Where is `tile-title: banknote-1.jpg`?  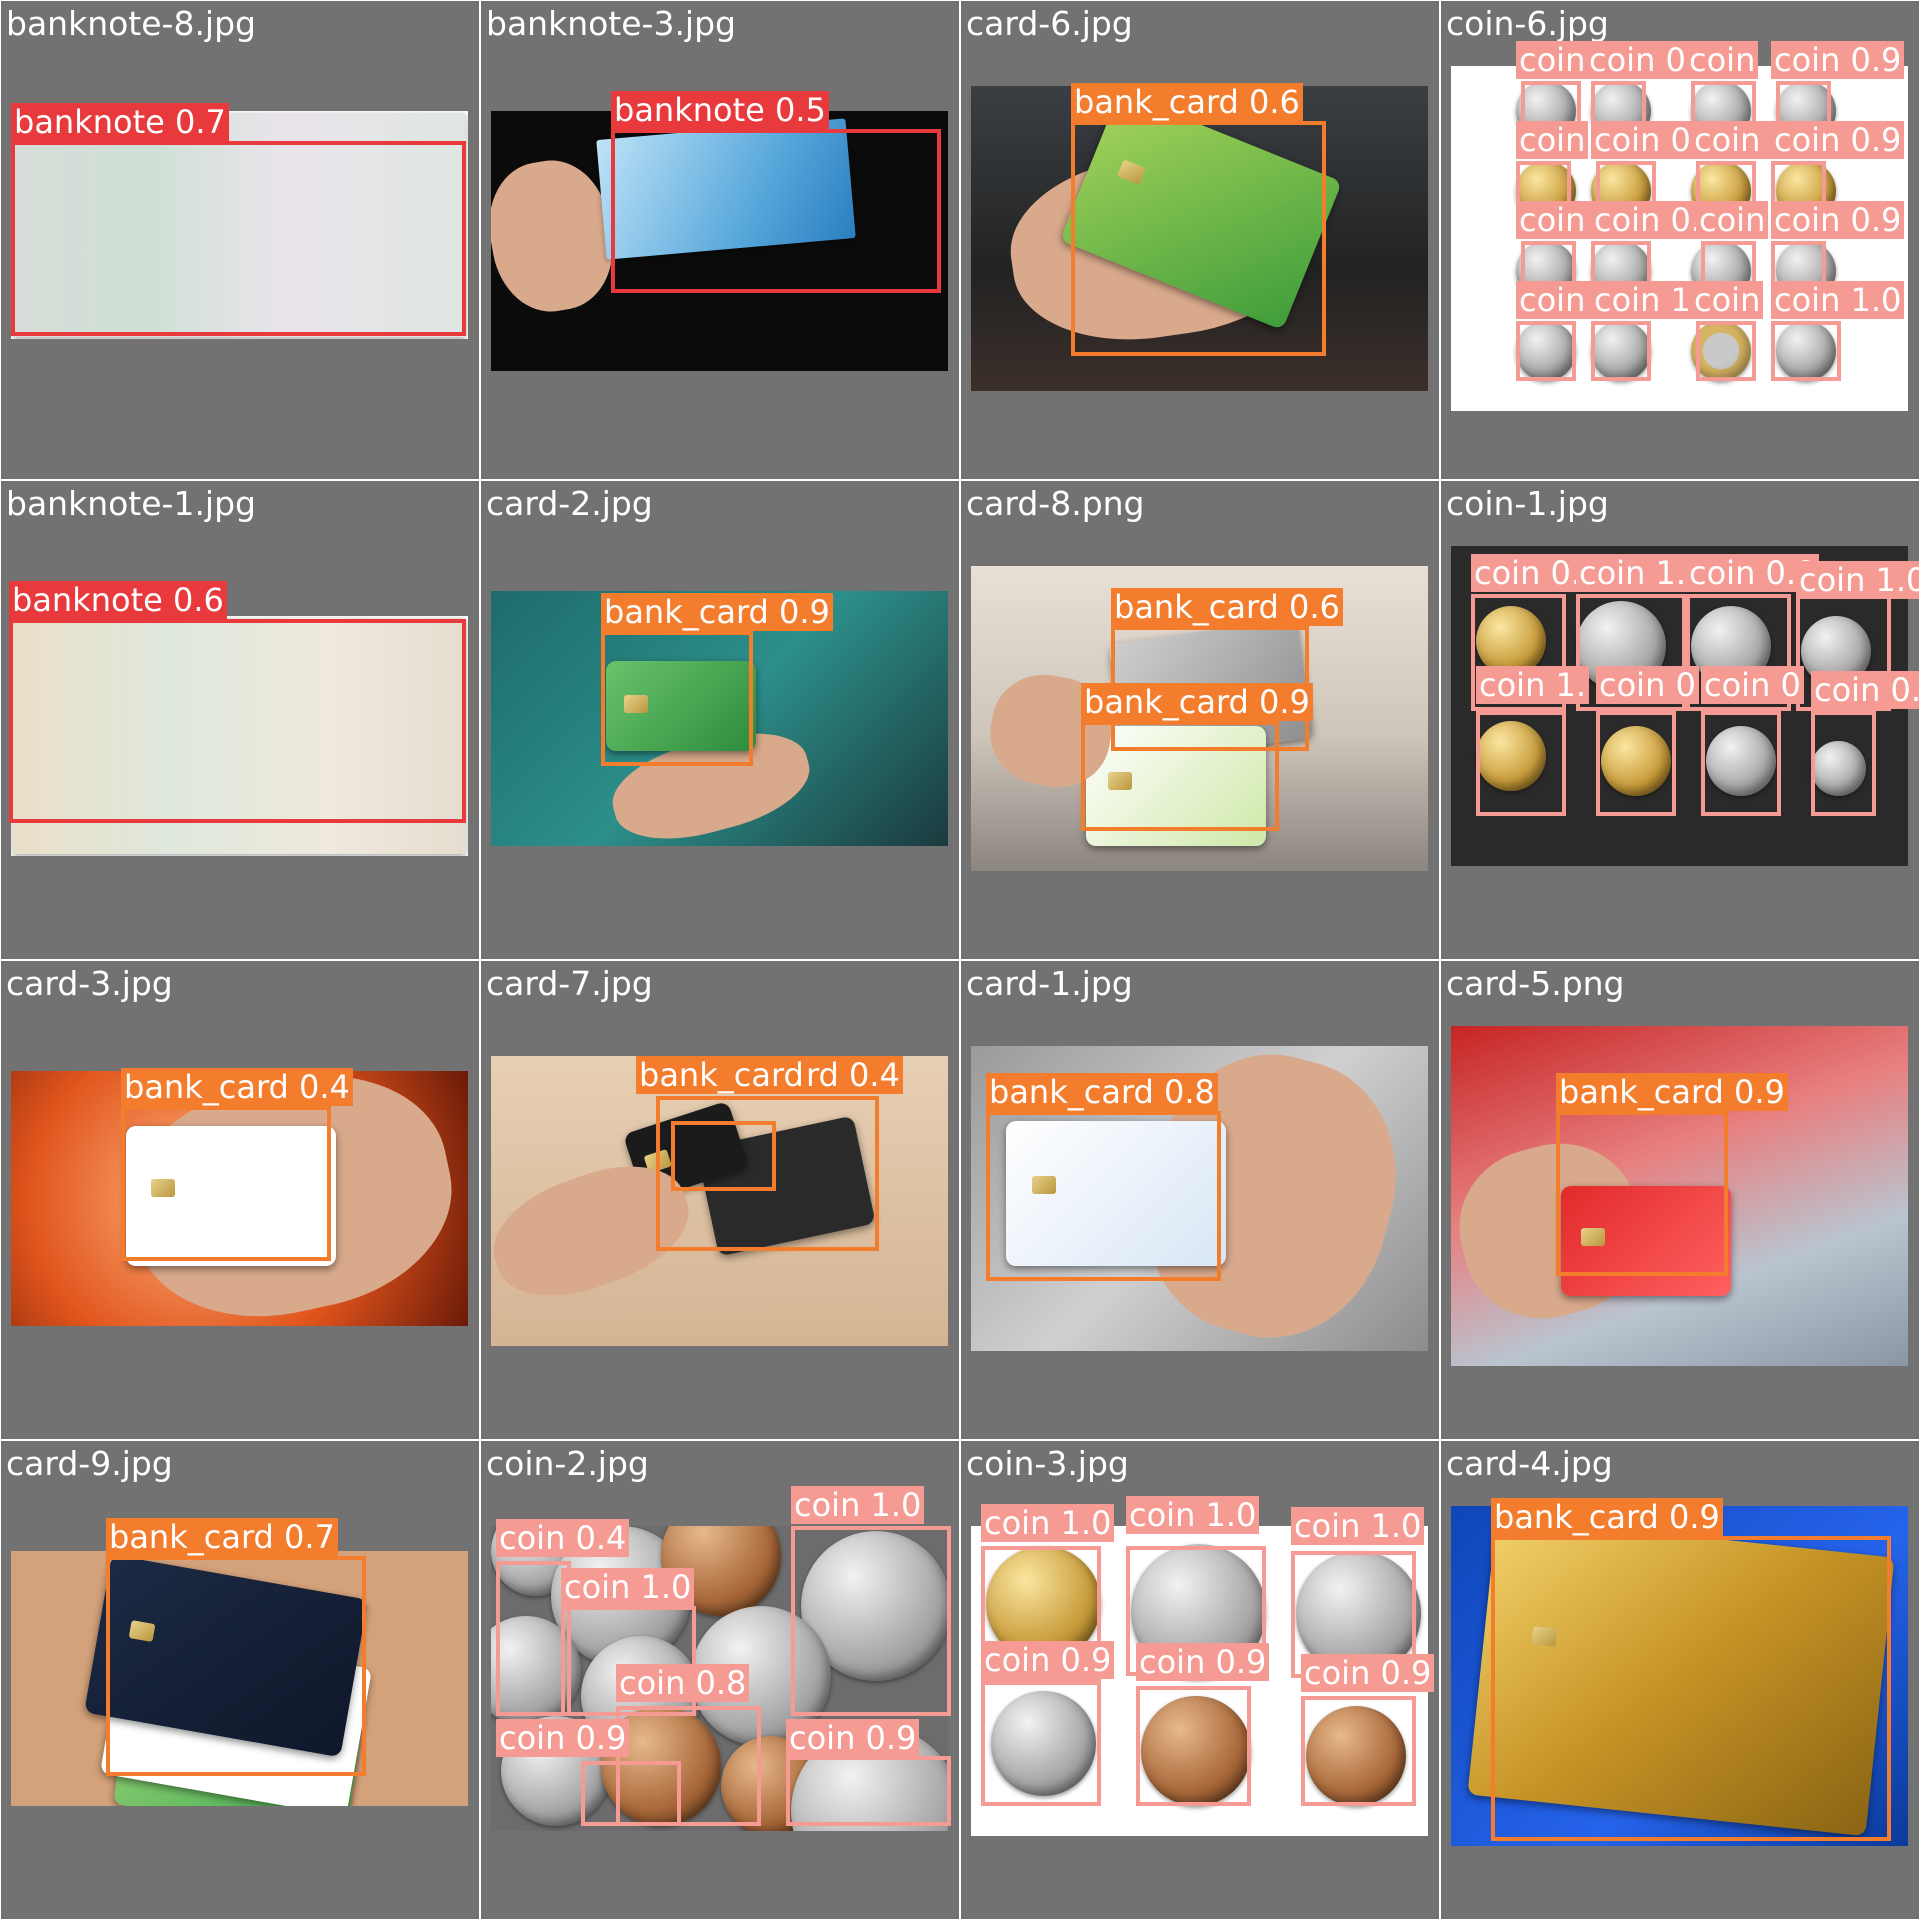 tile-title: banknote-1.jpg is located at coordinates (131, 503).